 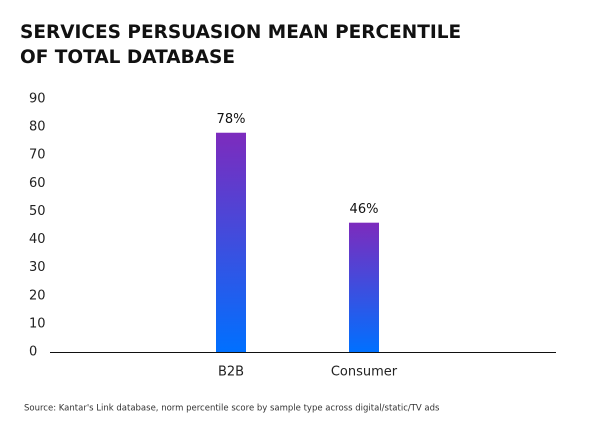 What do you see at coordinates (37, 183) in the screenshot?
I see `y-tick-label: 60` at bounding box center [37, 183].